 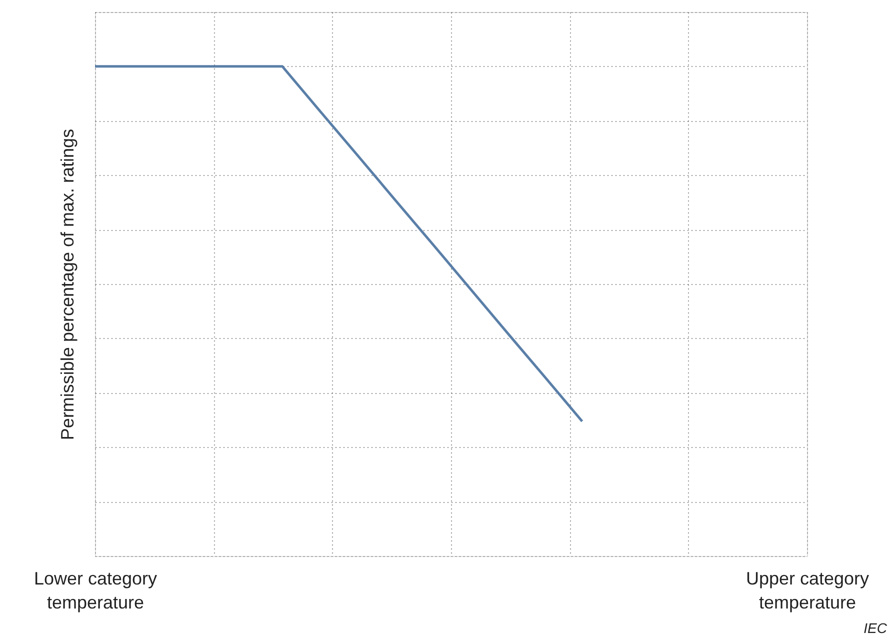 I want to click on y-axis-title: Permissible percentage of max. ratings, so click(x=68, y=284).